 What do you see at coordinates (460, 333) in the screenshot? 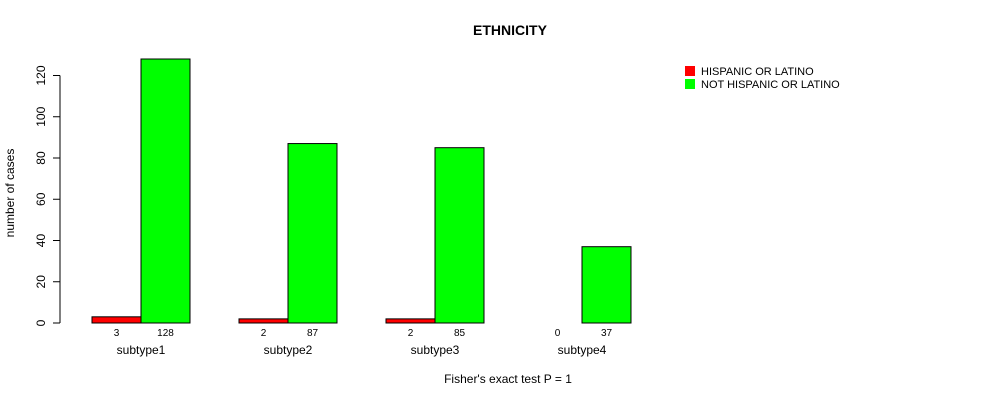
I see `data-label: 85` at bounding box center [460, 333].